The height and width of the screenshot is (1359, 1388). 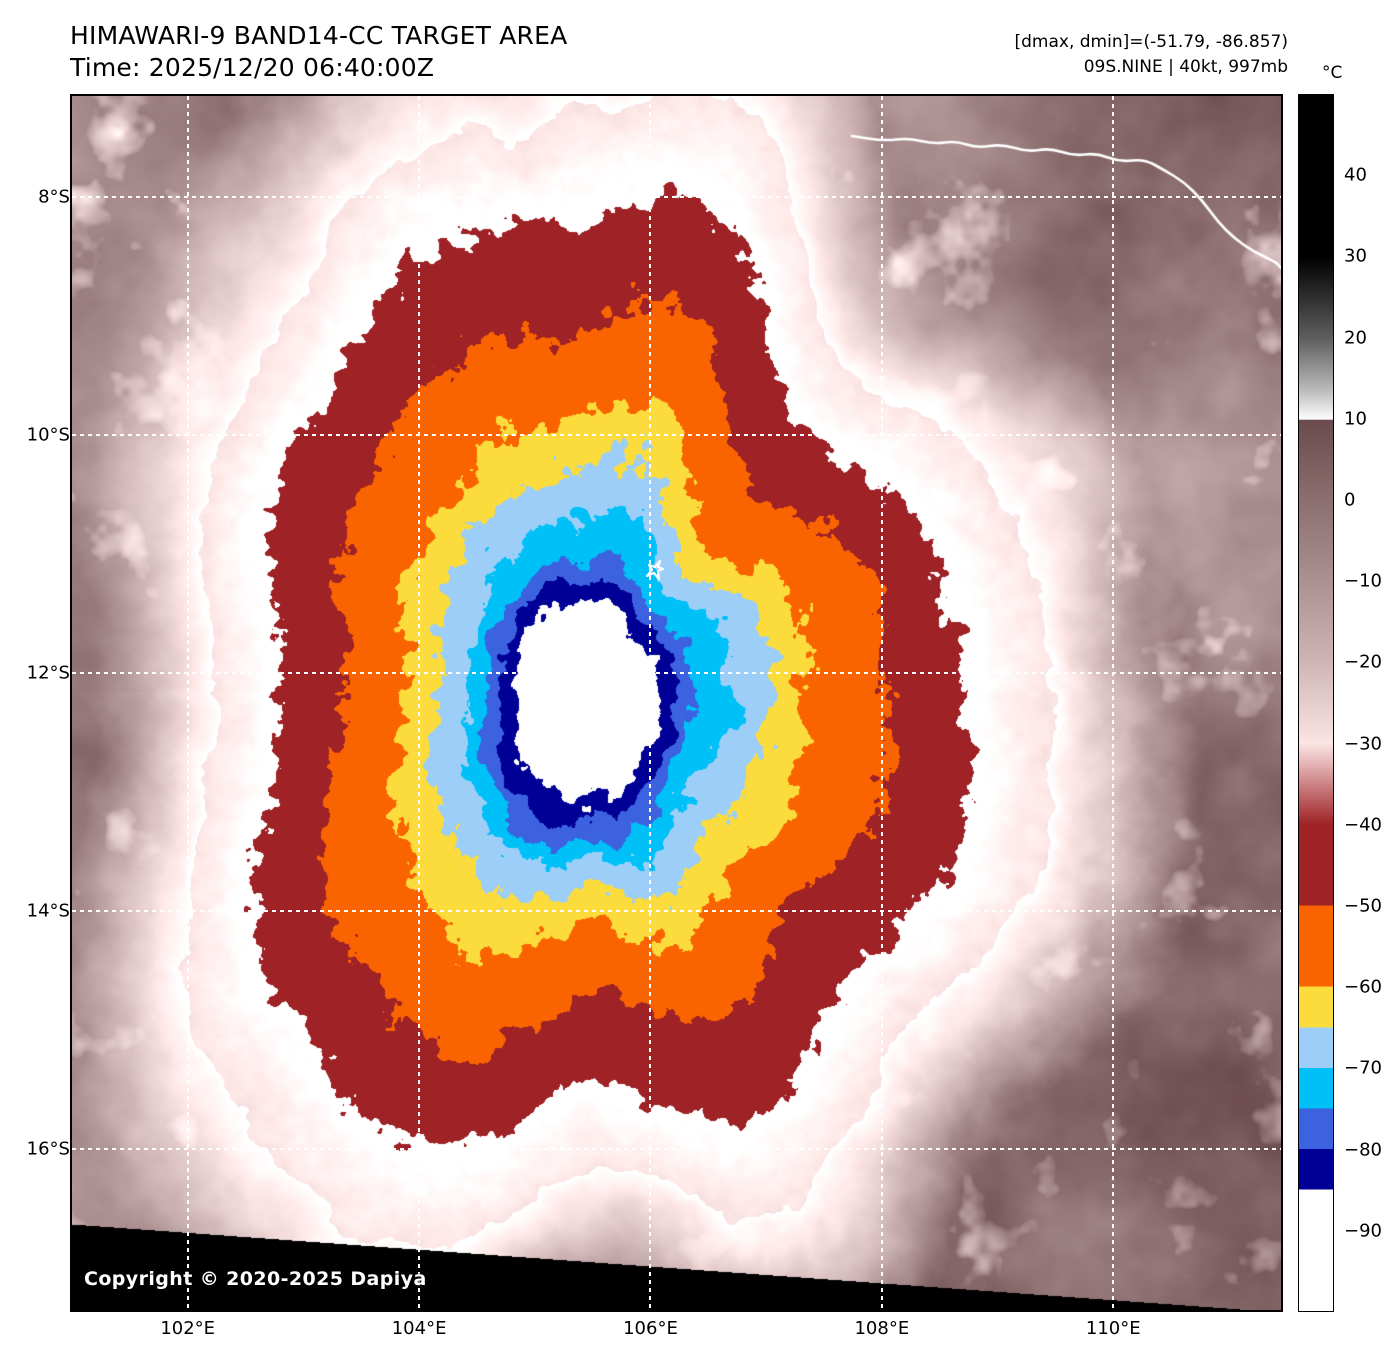 What do you see at coordinates (1363, 581) in the screenshot?
I see `colorbar-tick-label: −10` at bounding box center [1363, 581].